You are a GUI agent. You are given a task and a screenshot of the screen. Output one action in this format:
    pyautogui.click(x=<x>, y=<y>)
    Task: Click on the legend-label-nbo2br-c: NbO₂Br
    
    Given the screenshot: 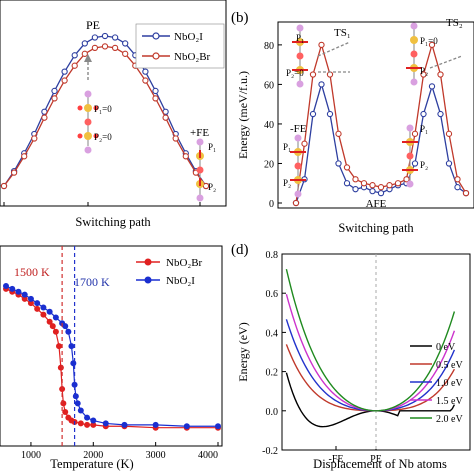 What is the action you would take?
    pyautogui.click(x=184, y=263)
    